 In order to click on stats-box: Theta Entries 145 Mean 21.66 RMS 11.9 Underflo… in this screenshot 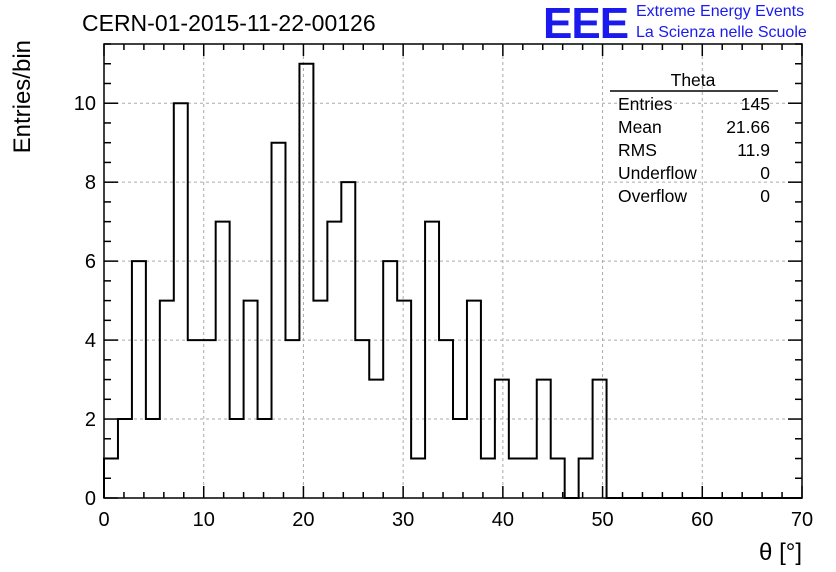, I will do `click(694, 138)`.